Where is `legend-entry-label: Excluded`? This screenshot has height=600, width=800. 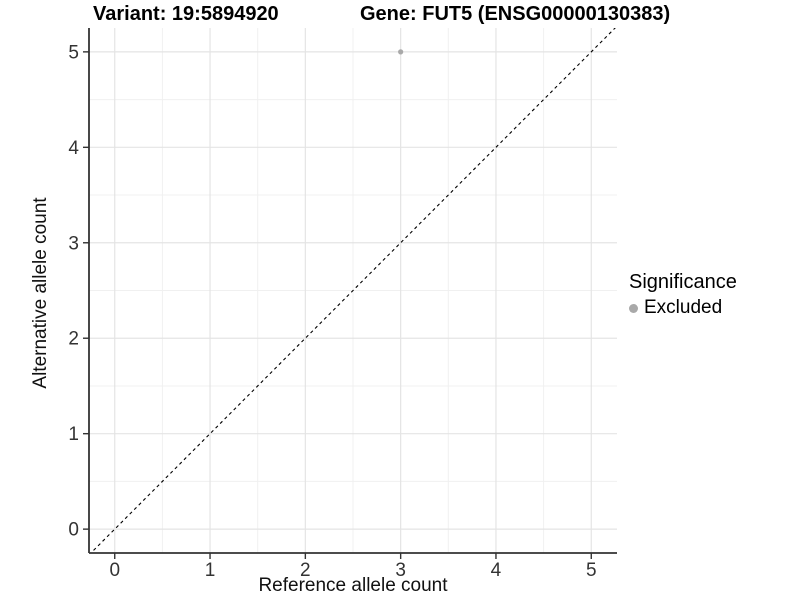
legend-entry-label: Excluded is located at coordinates (683, 307).